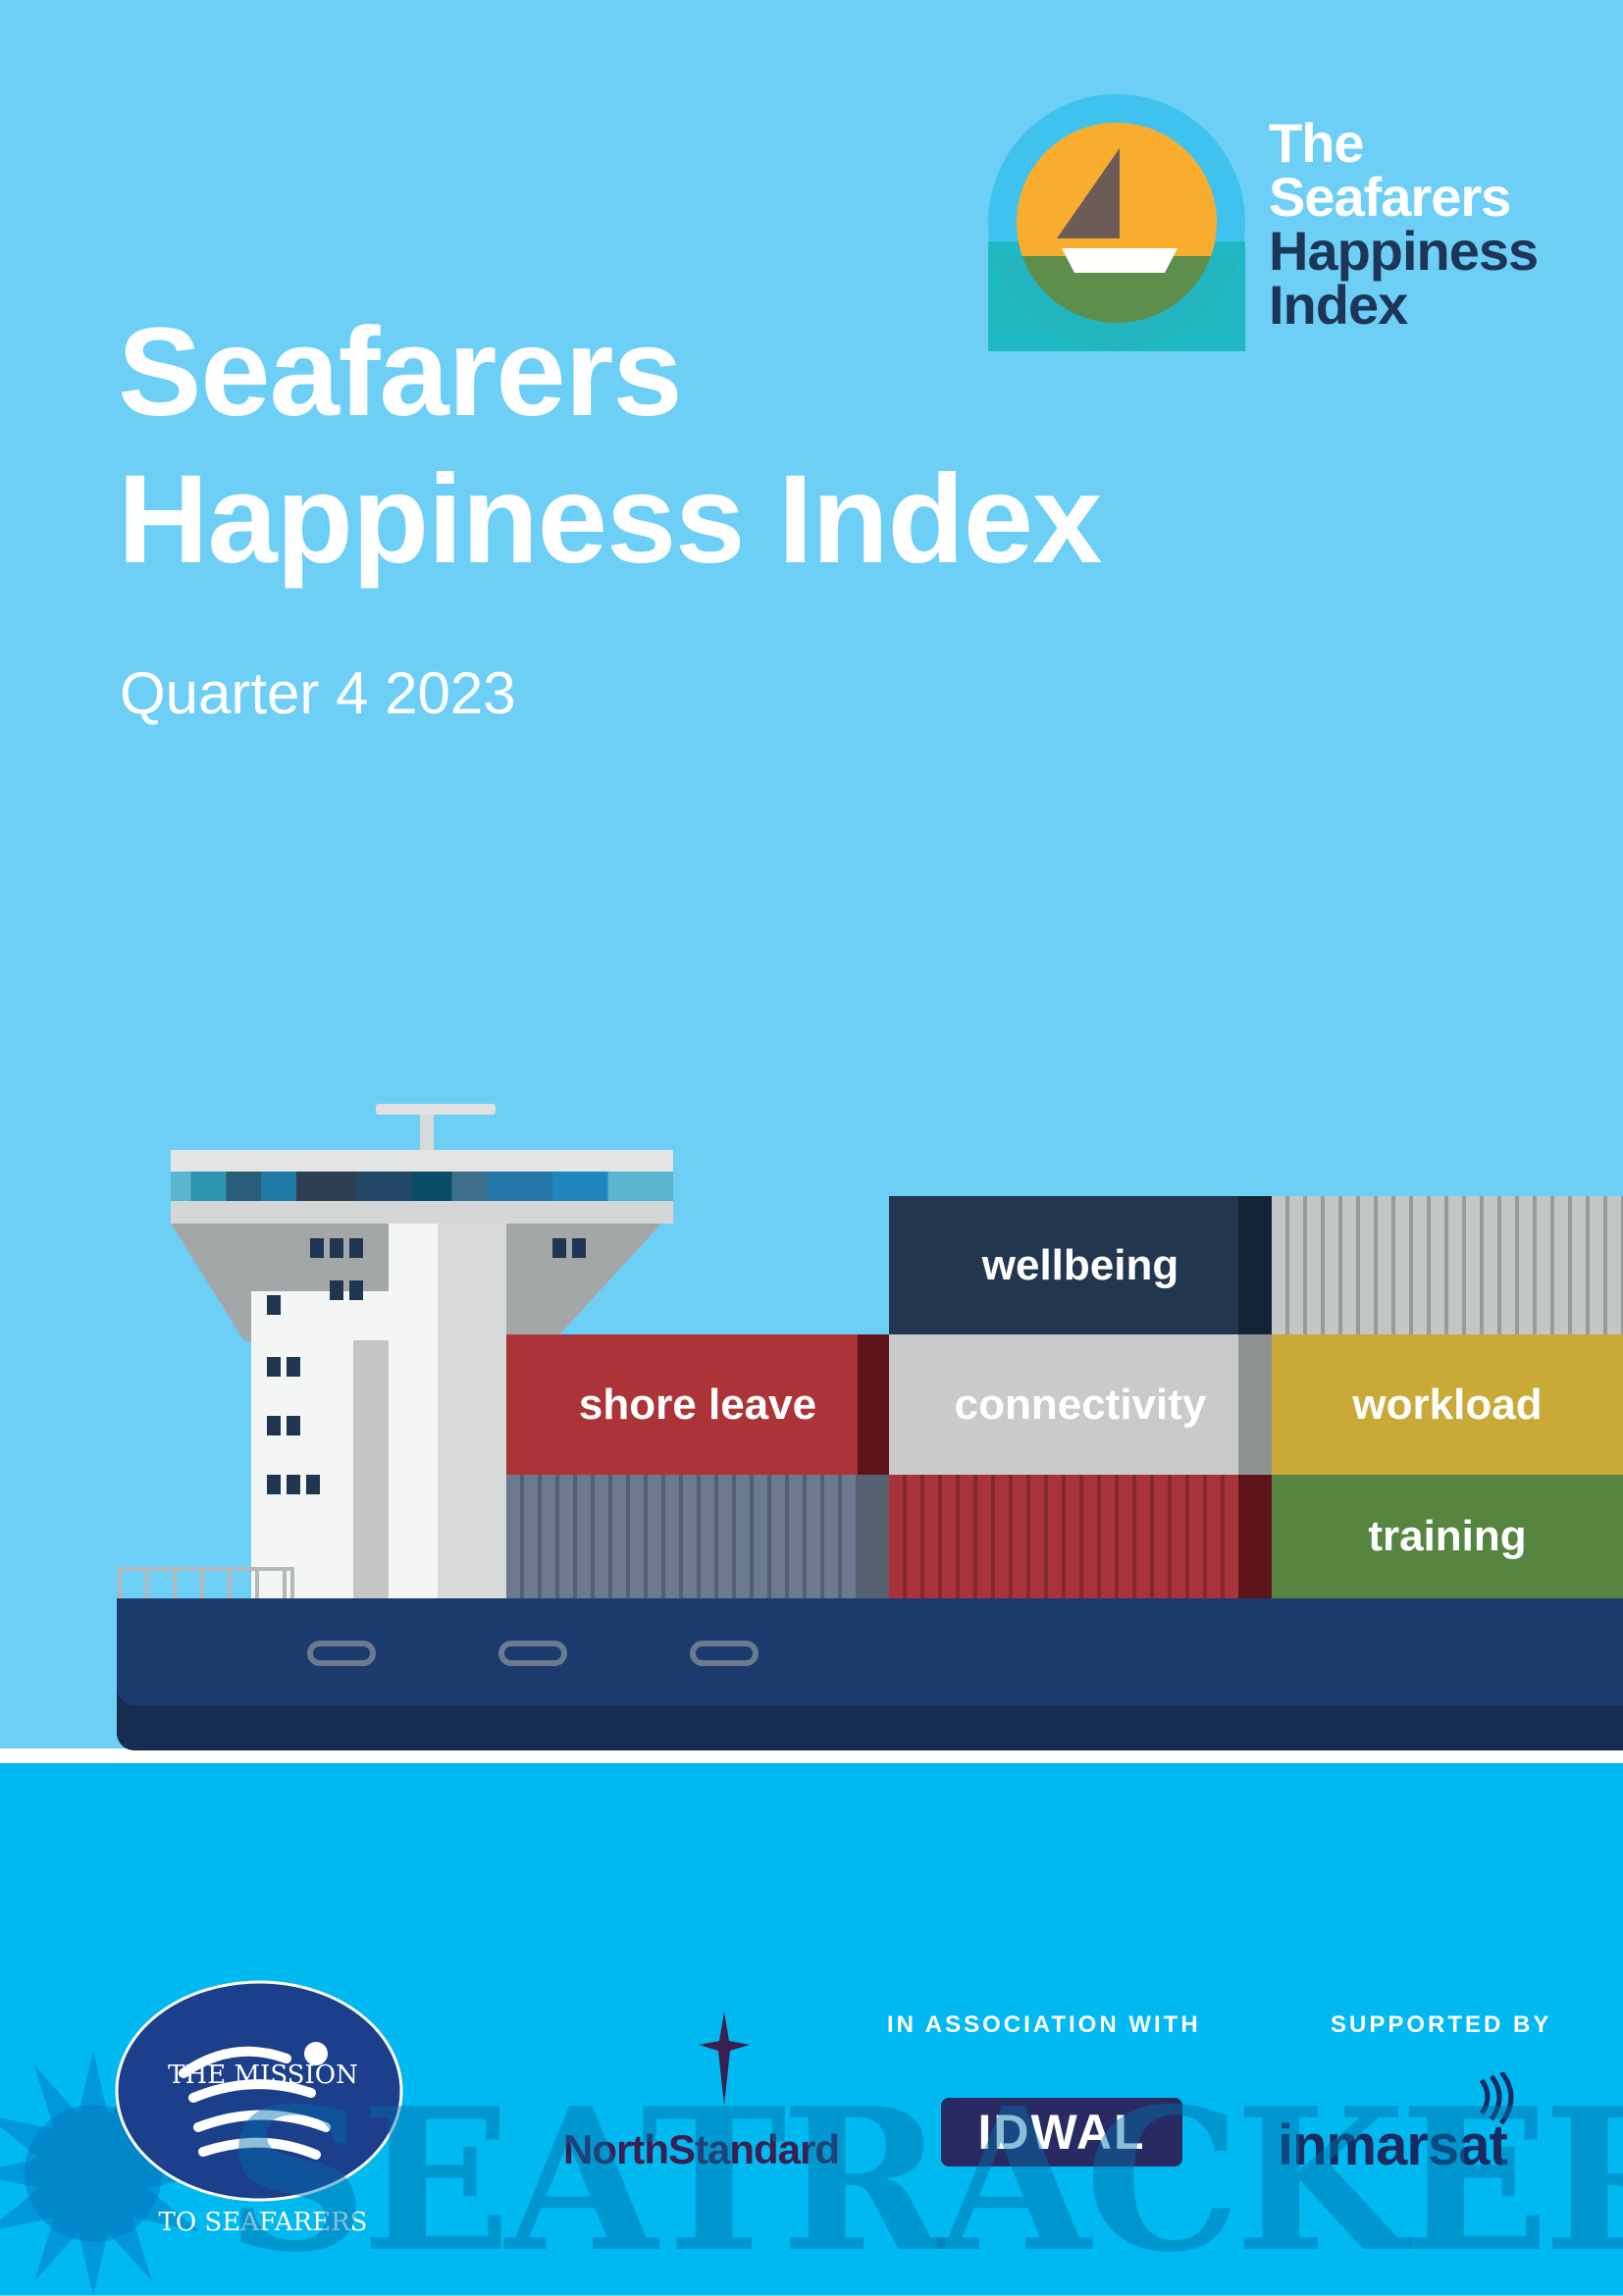 Image resolution: width=1623 pixels, height=2296 pixels. I want to click on tower-column-light, so click(413, 1411).